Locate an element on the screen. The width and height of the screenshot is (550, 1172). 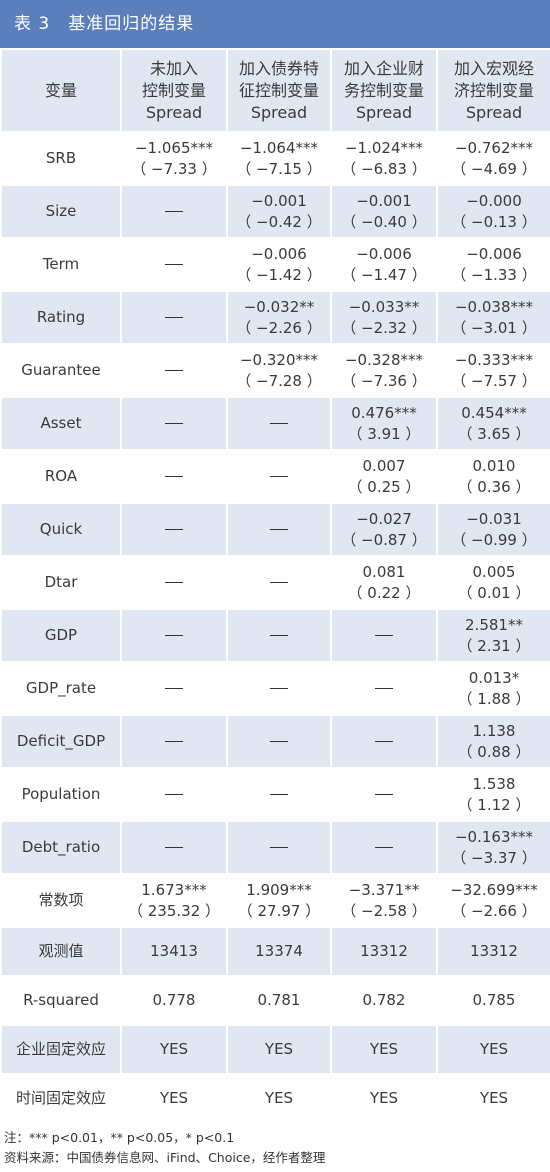
variable-name: Dtar is located at coordinates (61, 582).